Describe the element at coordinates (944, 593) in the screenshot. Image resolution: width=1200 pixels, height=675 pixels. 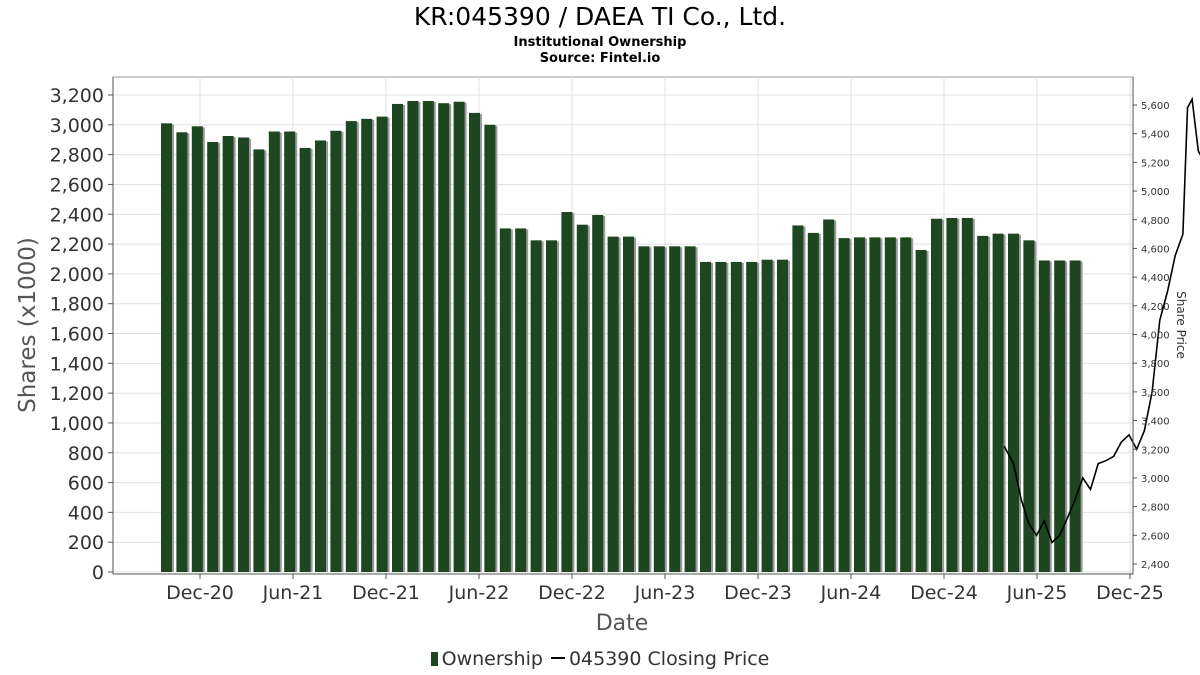
I see `x-tick-label: Dec-24` at that location.